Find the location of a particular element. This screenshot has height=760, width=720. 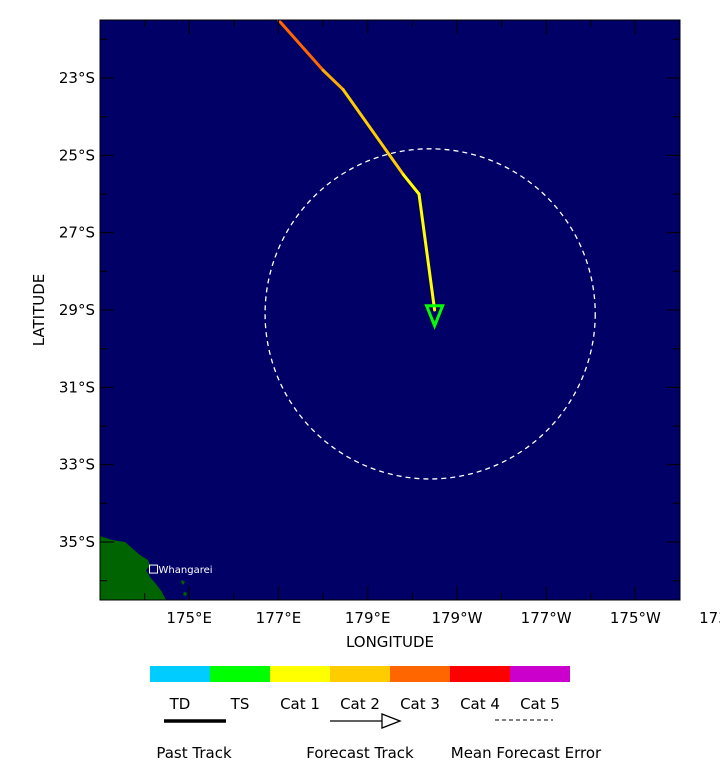

y-tick-label: 35°S is located at coordinates (77, 542).